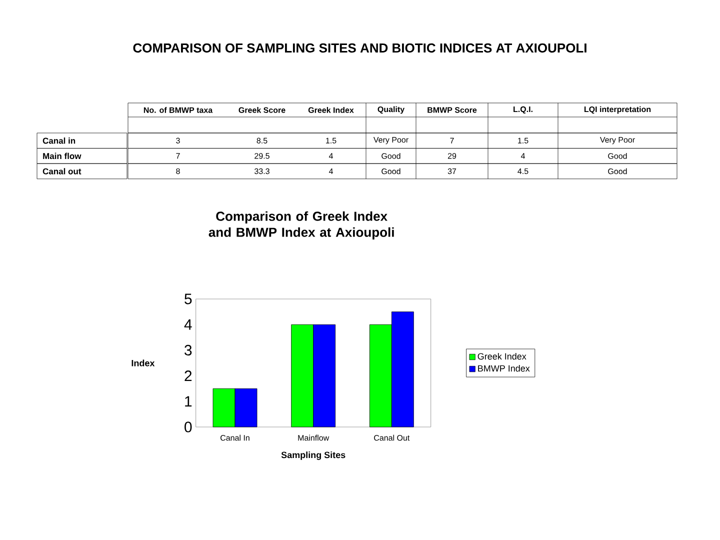 Image resolution: width=720 pixels, height=540 pixels. Describe the element at coordinates (188, 350) in the screenshot. I see `y-tick-label: 3` at that location.